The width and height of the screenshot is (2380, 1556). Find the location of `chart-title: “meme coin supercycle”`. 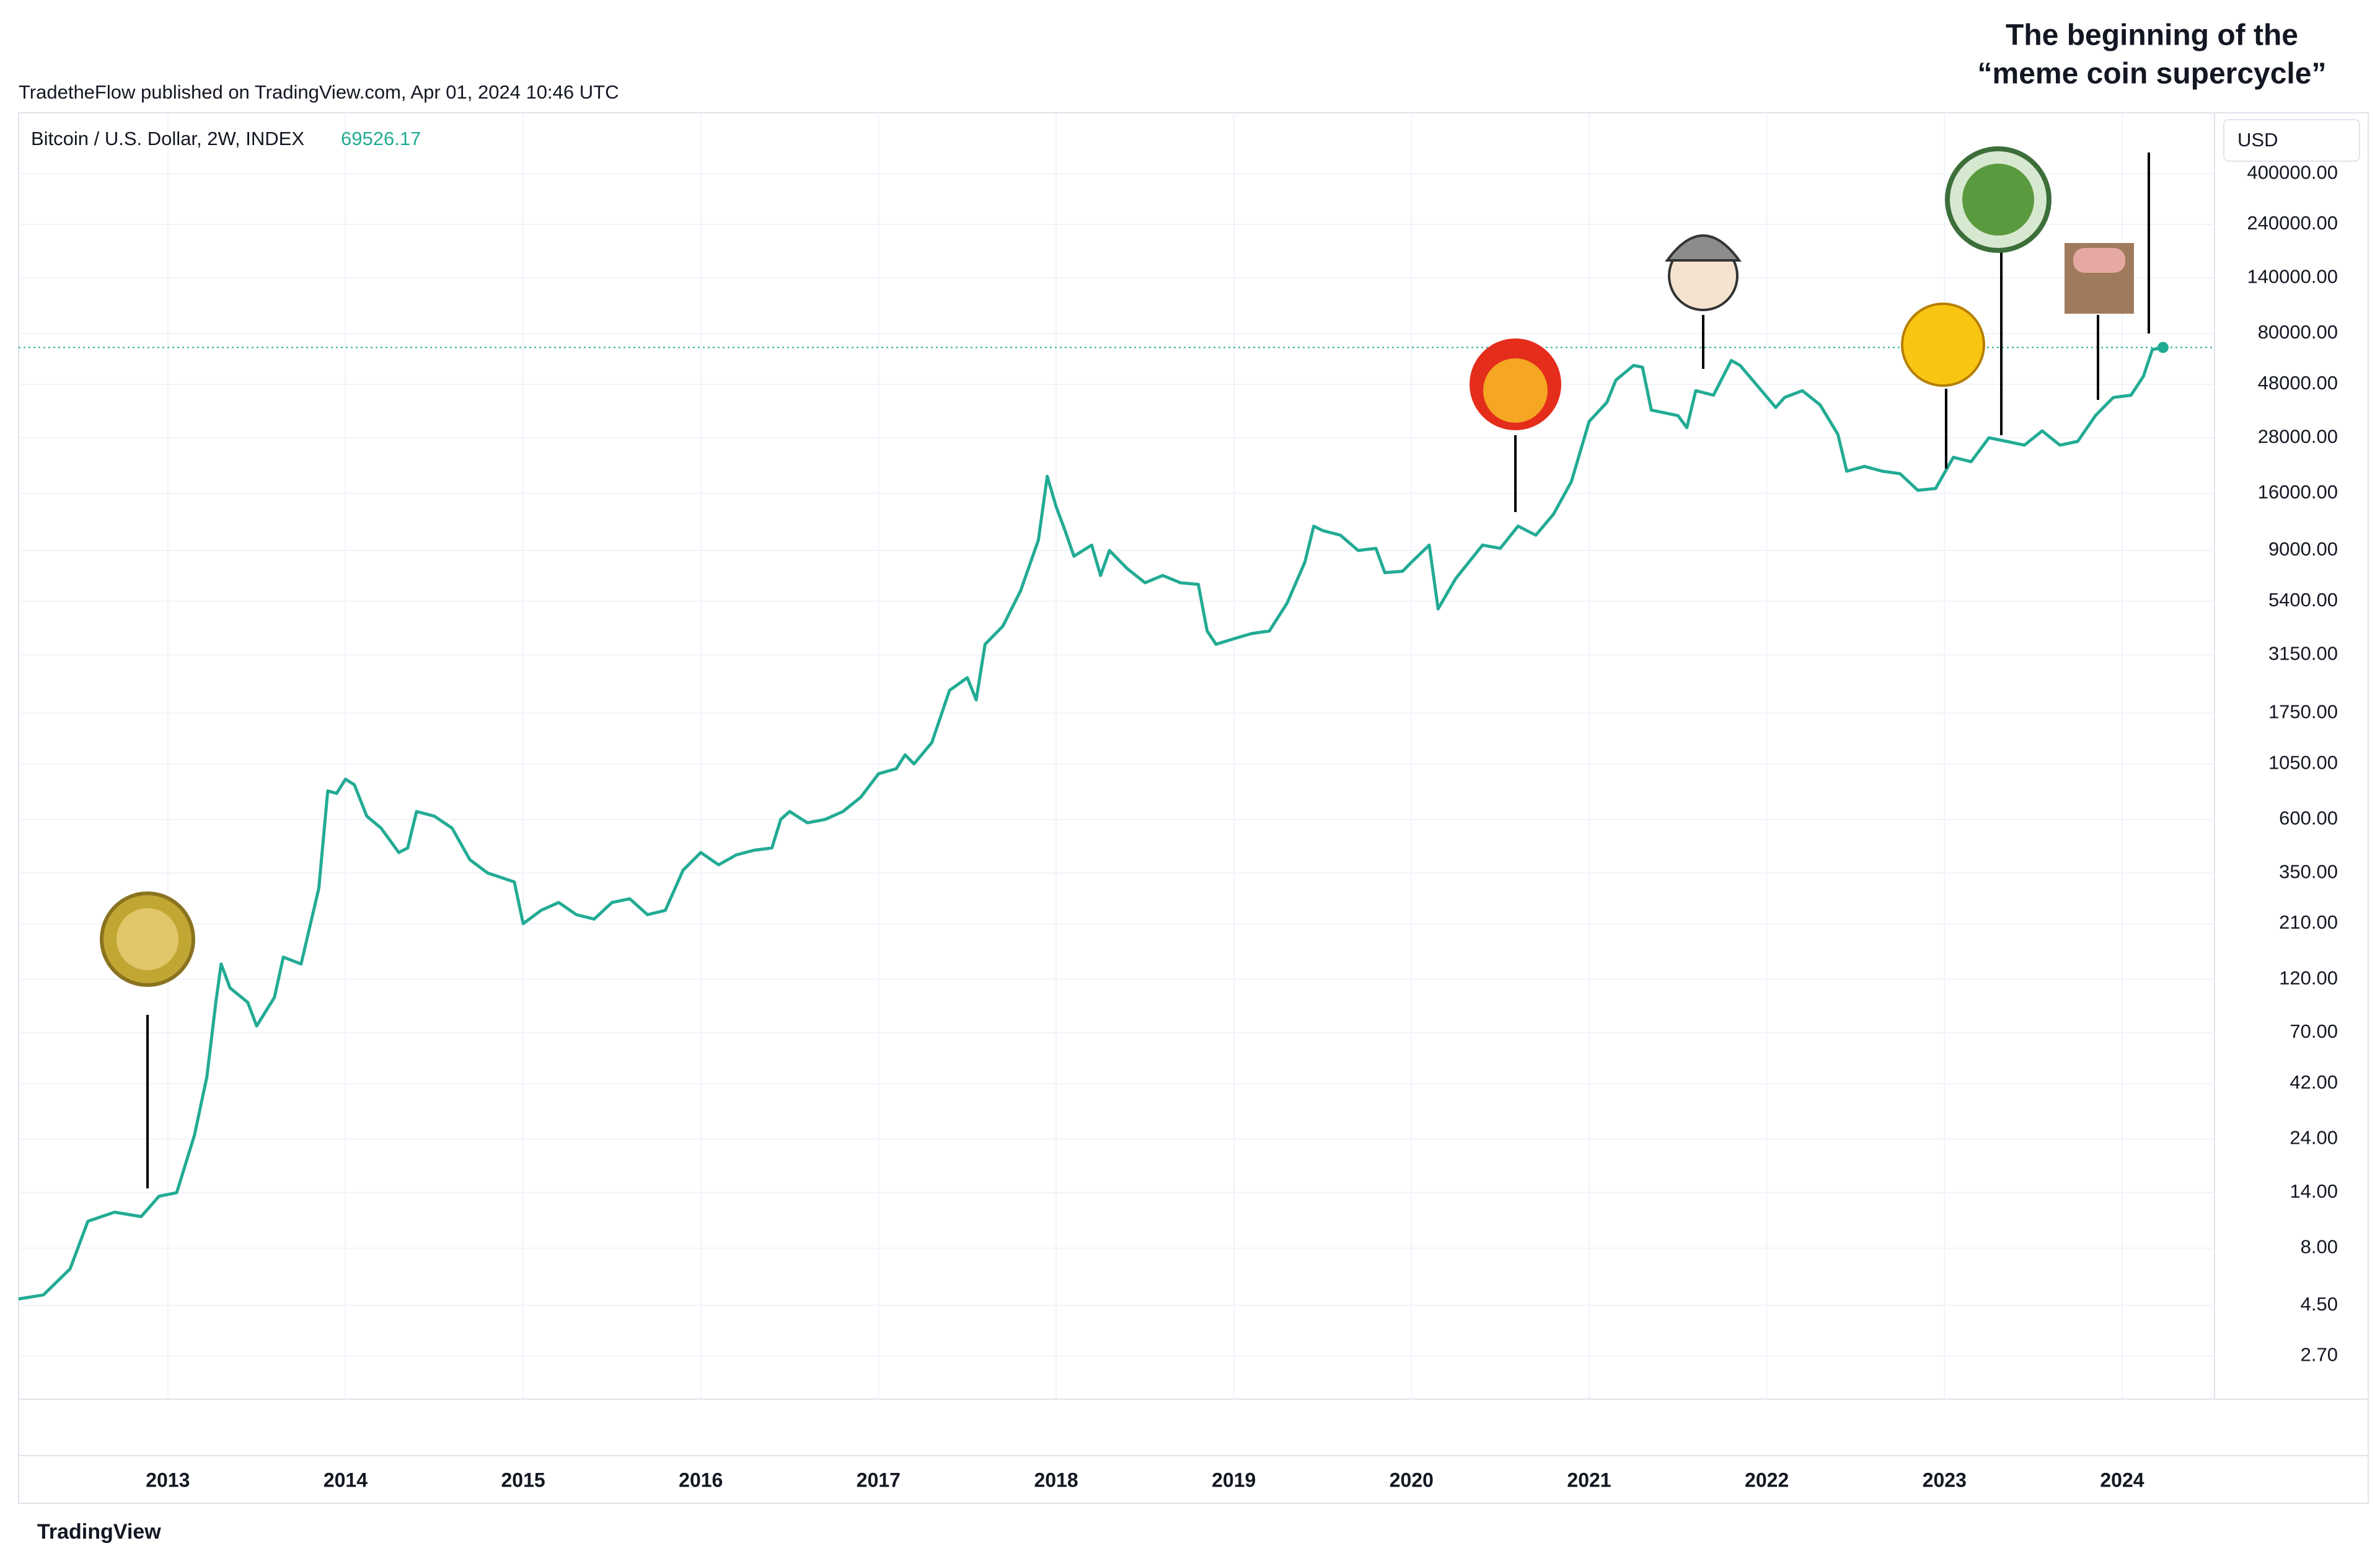

chart-title: “meme coin supercycle” is located at coordinates (2152, 74).